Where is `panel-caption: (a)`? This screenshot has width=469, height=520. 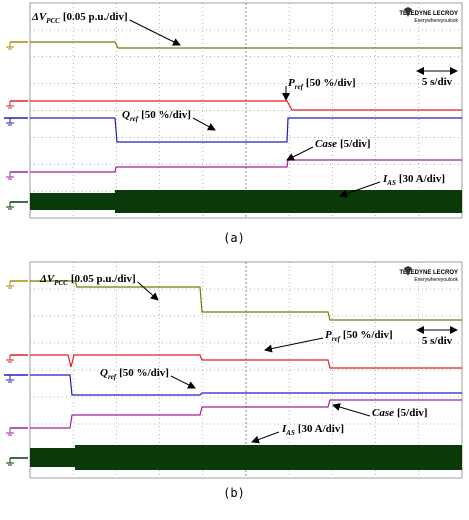 panel-caption: (a) is located at coordinates (234, 238).